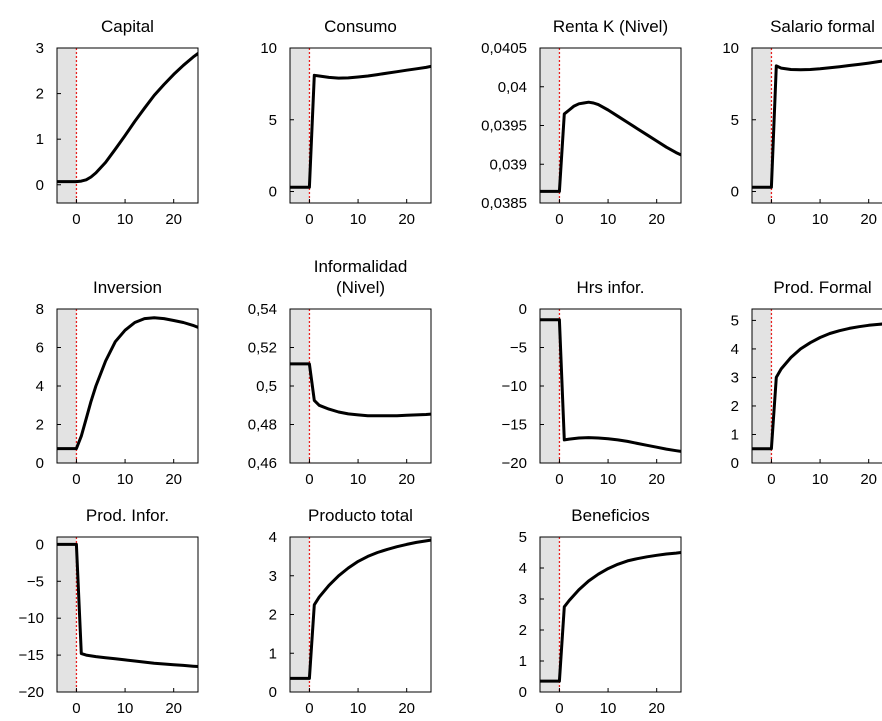 This screenshot has height=721, width=882. I want to click on subplot-title: Producto total, so click(360, 515).